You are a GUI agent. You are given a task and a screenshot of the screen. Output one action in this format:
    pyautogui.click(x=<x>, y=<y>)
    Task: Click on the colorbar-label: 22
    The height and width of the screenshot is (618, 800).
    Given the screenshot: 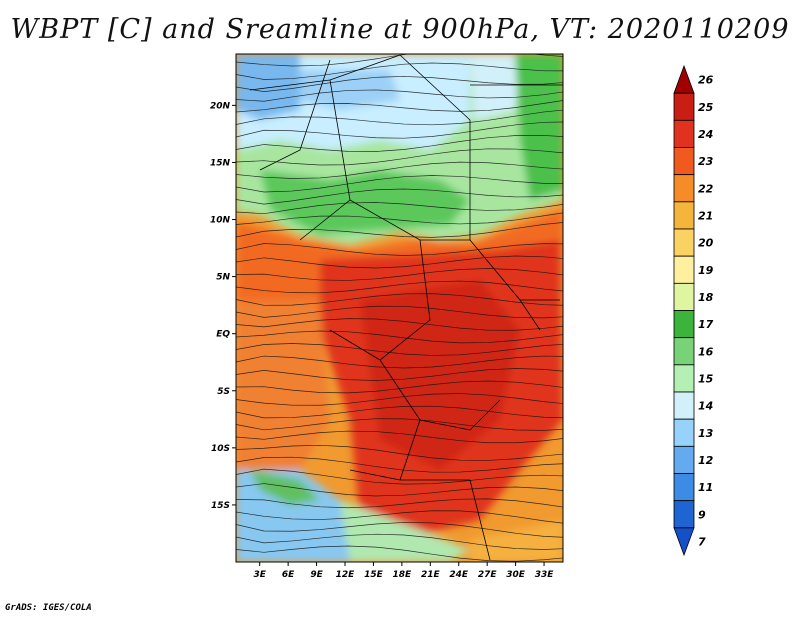 What is the action you would take?
    pyautogui.click(x=706, y=188)
    